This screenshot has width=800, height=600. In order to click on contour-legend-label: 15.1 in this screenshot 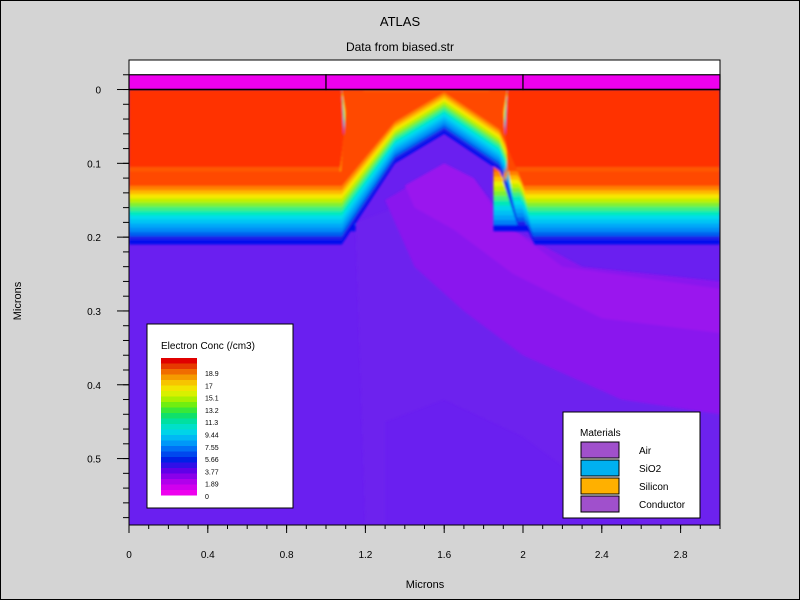, I will do `click(212, 399)`.